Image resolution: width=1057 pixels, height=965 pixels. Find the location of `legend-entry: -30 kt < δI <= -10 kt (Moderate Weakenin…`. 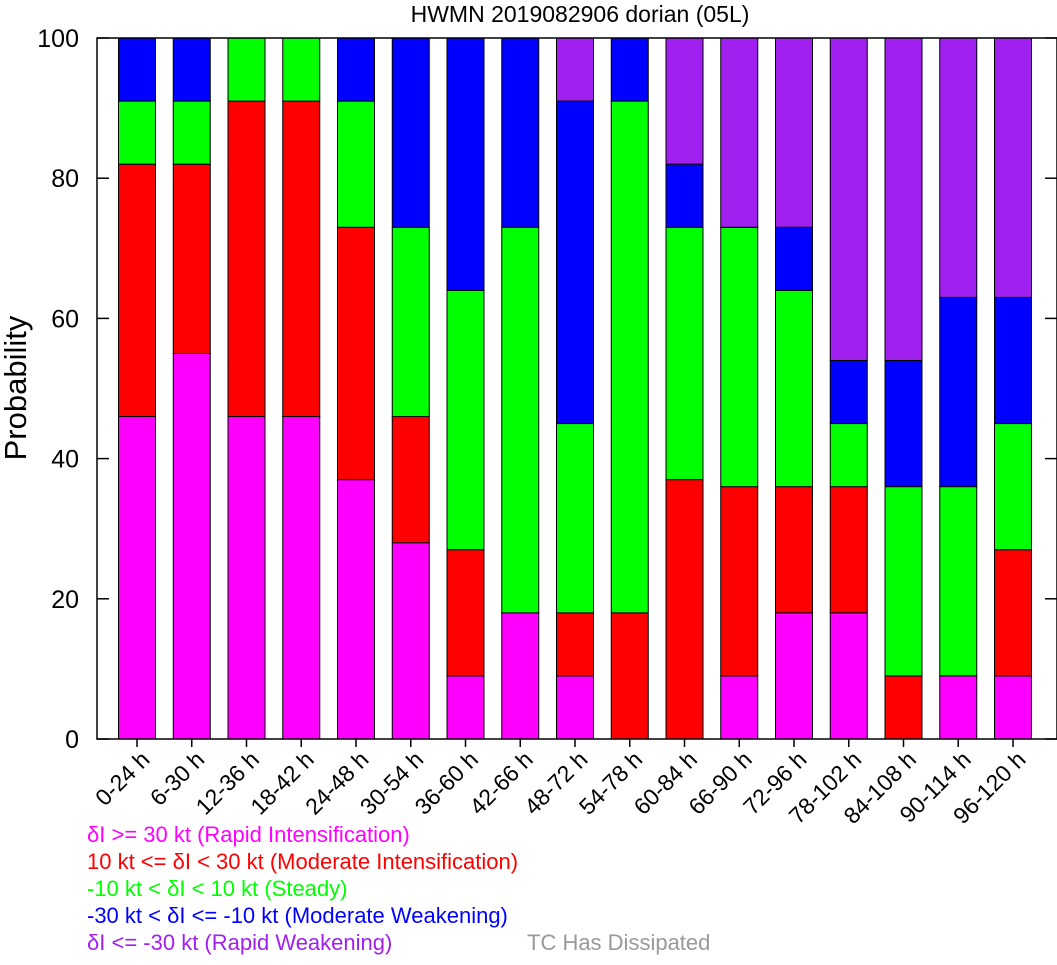

legend-entry: -30 kt < δI <= -10 kt (Moderate Weakenin… is located at coordinates (297, 915).